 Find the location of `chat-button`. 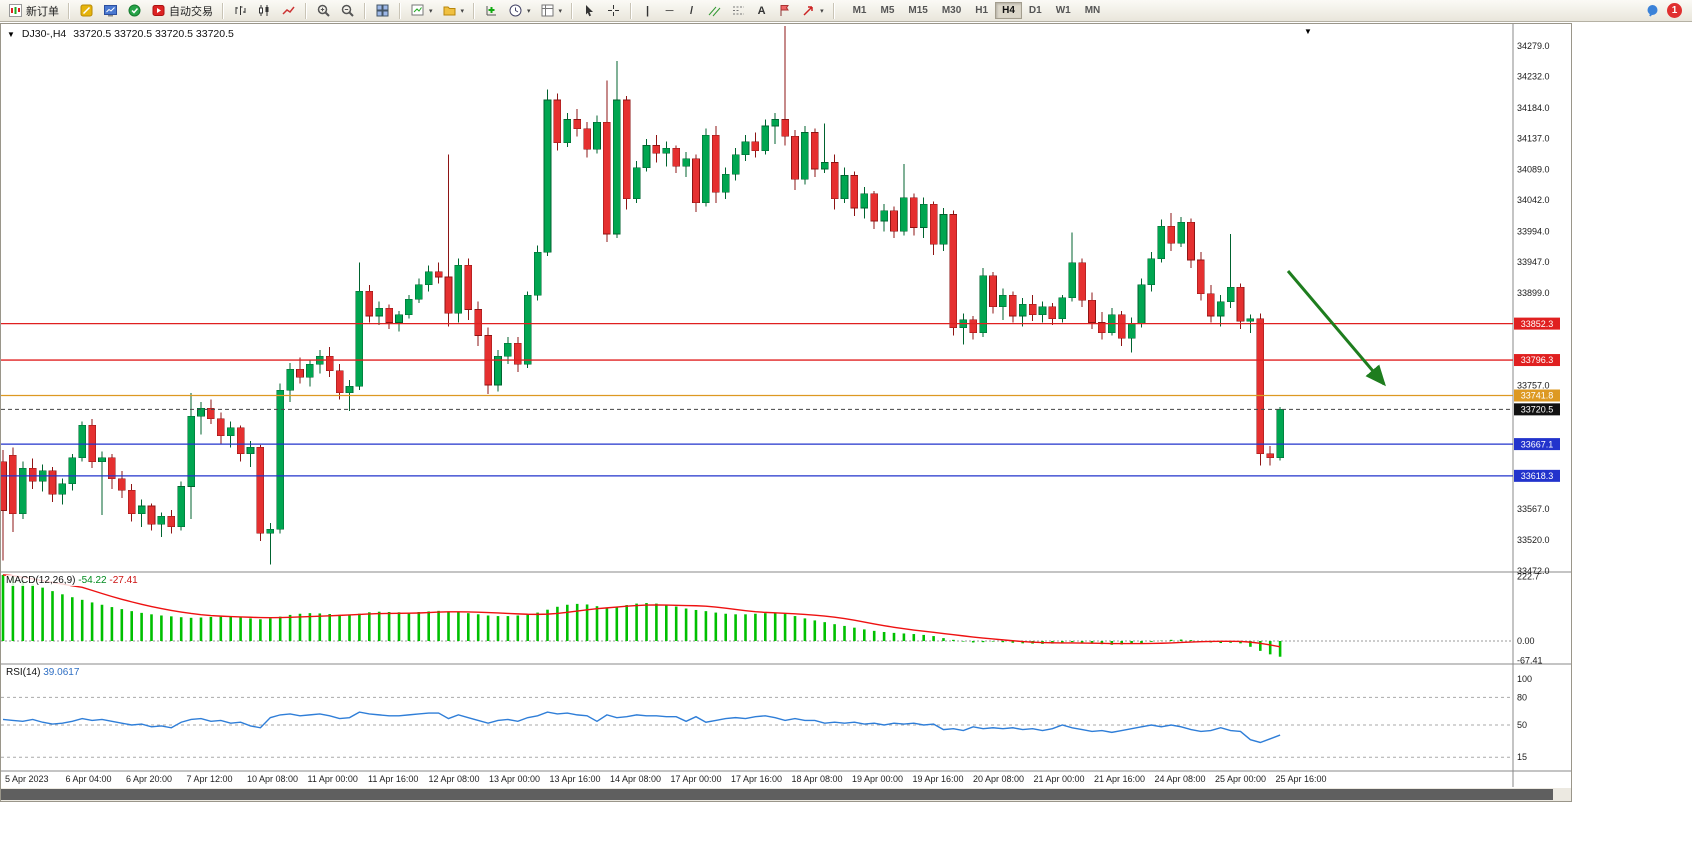

chat-button is located at coordinates (1652, 10).